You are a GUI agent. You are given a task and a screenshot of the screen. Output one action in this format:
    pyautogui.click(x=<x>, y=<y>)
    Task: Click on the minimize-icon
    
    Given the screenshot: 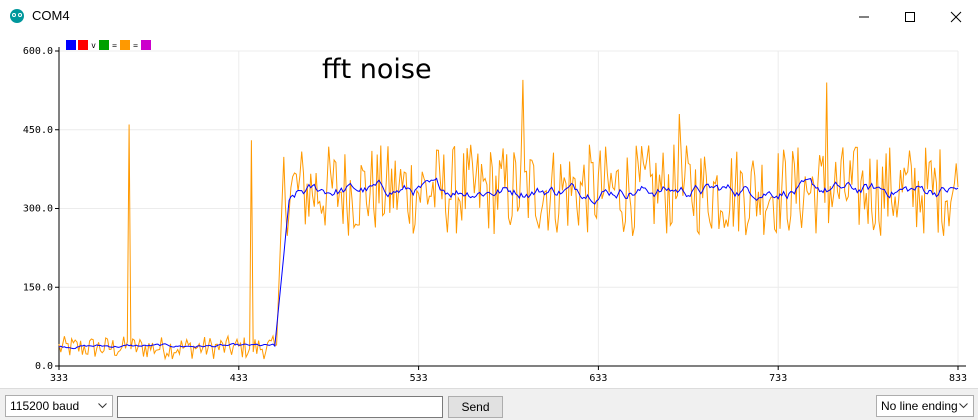 What is the action you would take?
    pyautogui.click(x=864, y=17)
    